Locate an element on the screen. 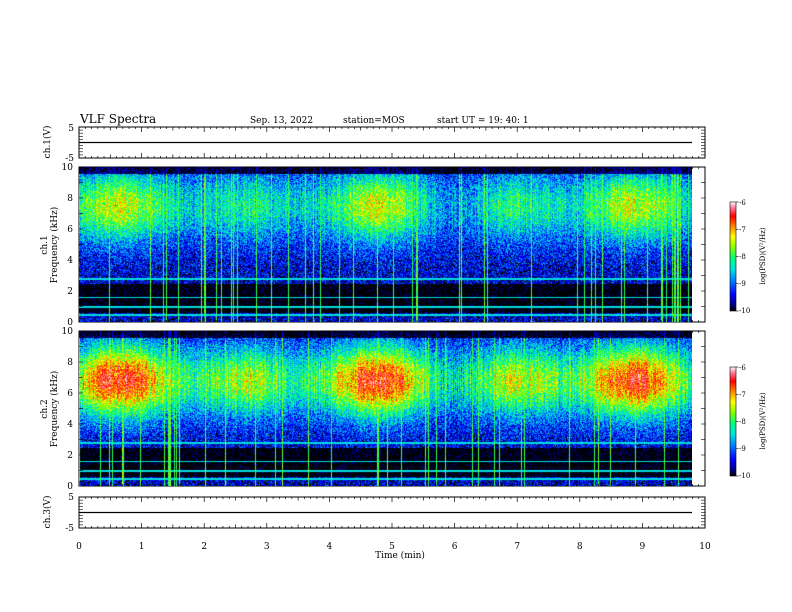 Image resolution: width=792 pixels, height=612 pixels. ch2-ytick-6: 6 is located at coordinates (70, 394).